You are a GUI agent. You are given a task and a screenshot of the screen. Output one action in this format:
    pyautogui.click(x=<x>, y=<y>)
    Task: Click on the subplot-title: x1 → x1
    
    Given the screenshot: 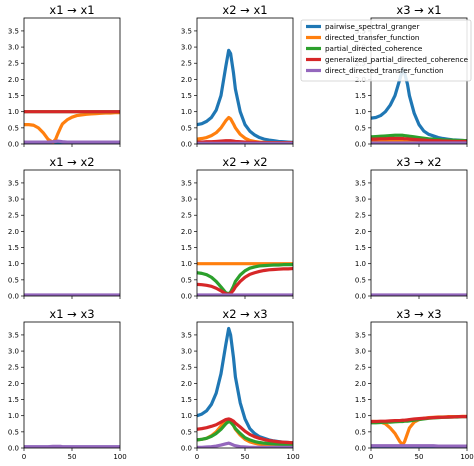 What is the action you would take?
    pyautogui.click(x=71, y=10)
    